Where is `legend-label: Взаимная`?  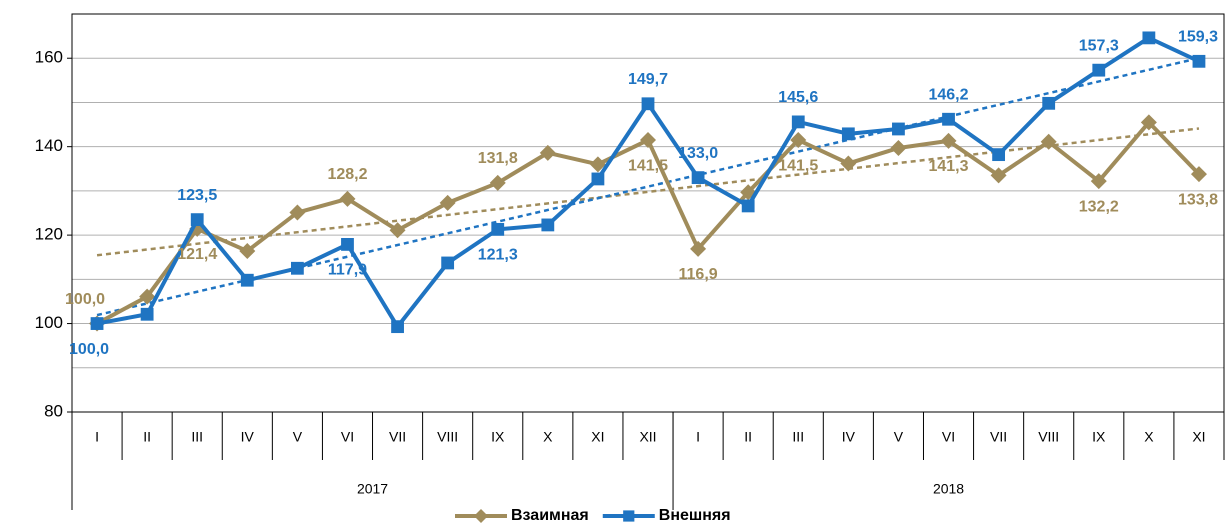
legend-label: Взаимная is located at coordinates (550, 515).